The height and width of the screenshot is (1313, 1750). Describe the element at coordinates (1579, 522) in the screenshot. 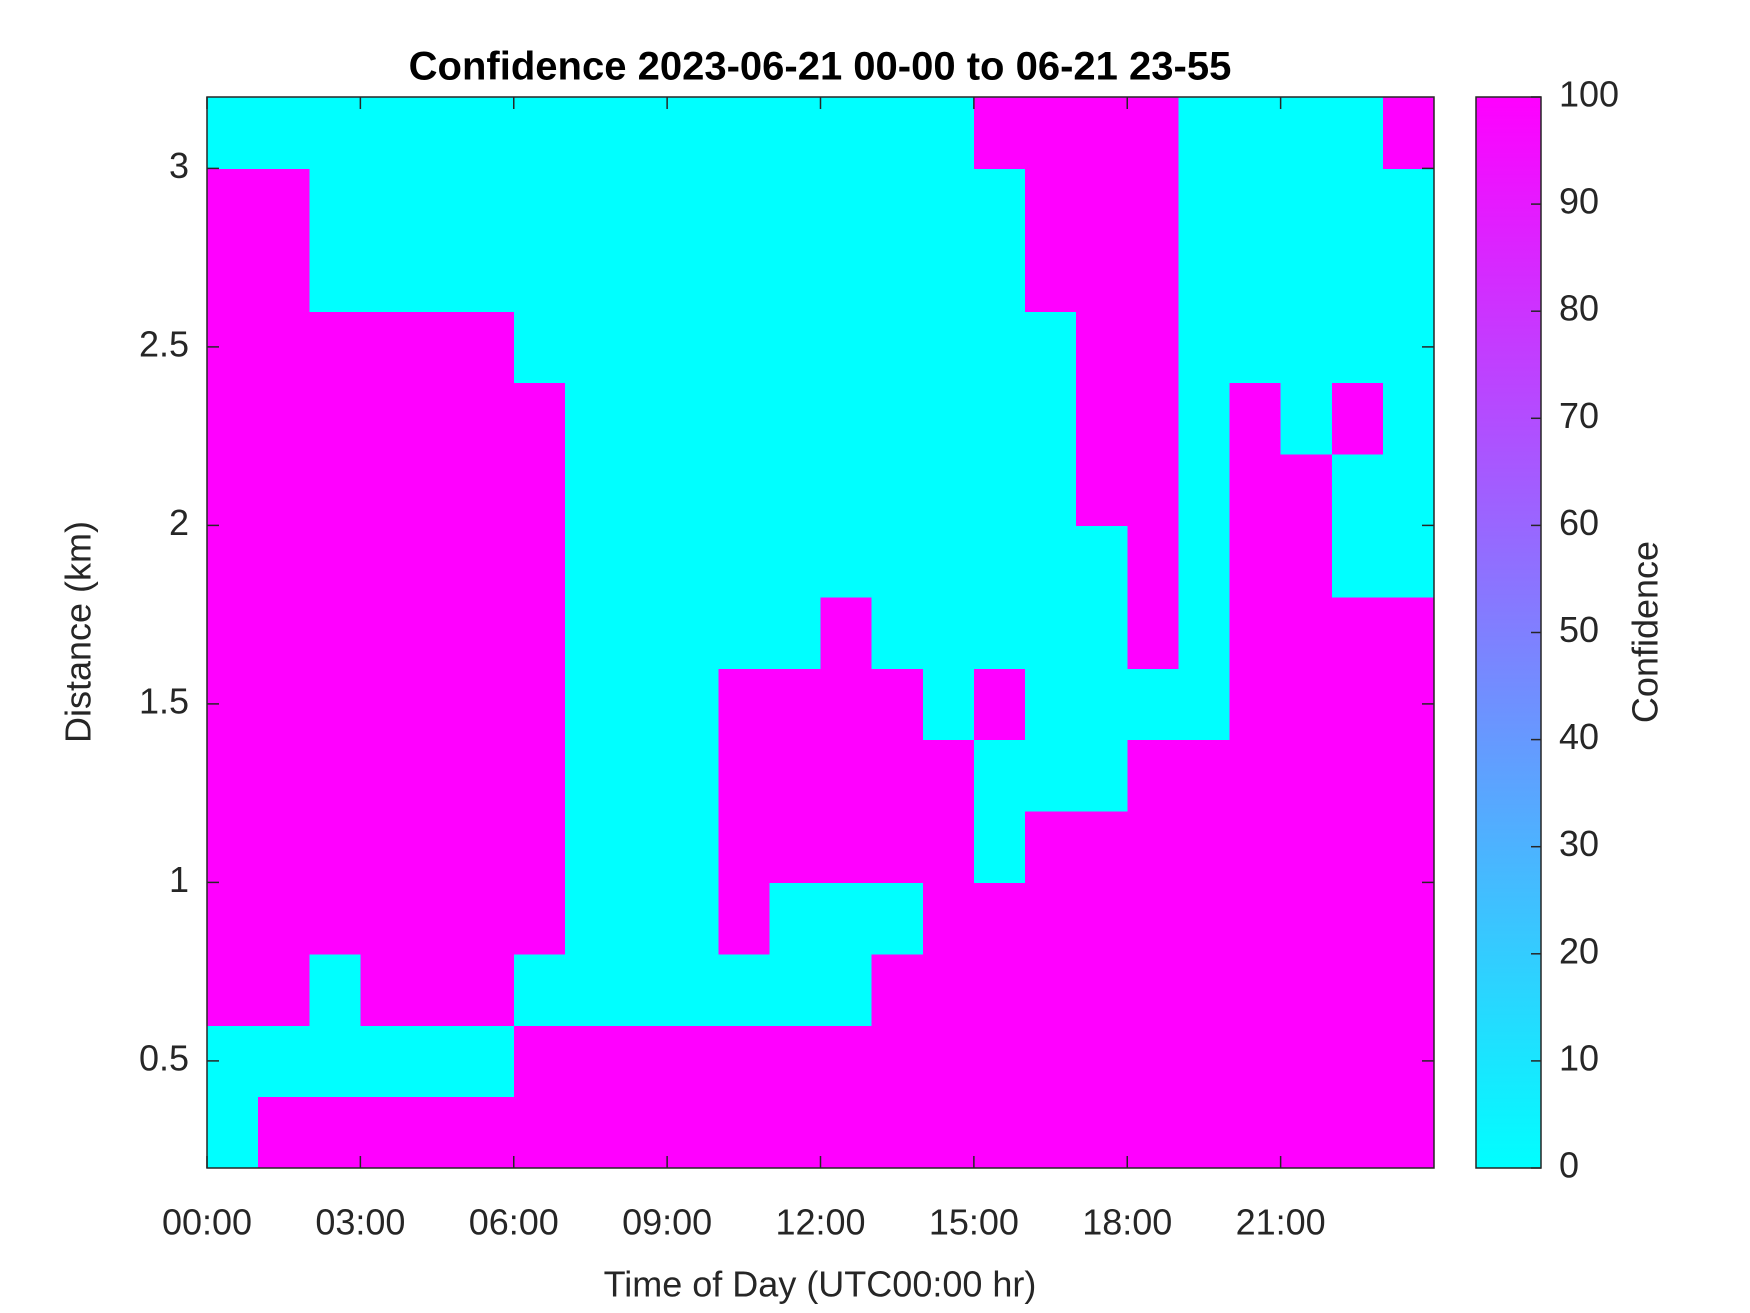

I see `colorbar-tick-label: 60` at that location.